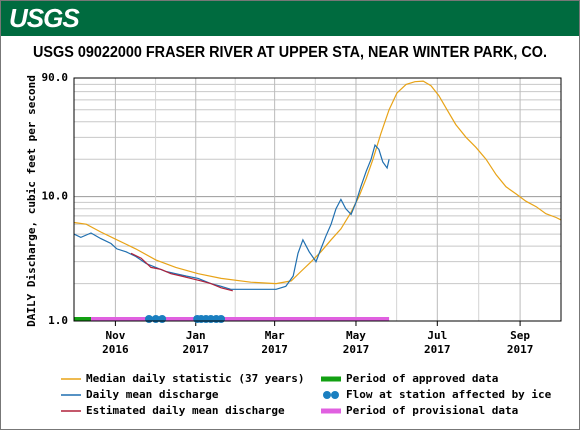 The width and height of the screenshot is (580, 430). What do you see at coordinates (185, 410) in the screenshot?
I see `legend-label: Estimated daily mean discharge` at bounding box center [185, 410].